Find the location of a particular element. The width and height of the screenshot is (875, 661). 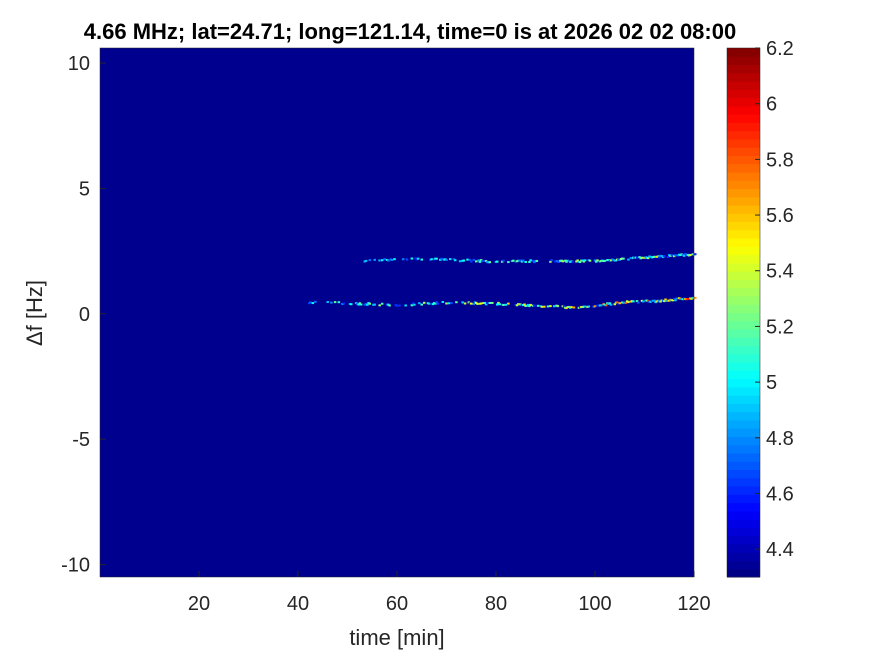

x-tick-label: 60 is located at coordinates (397, 604).